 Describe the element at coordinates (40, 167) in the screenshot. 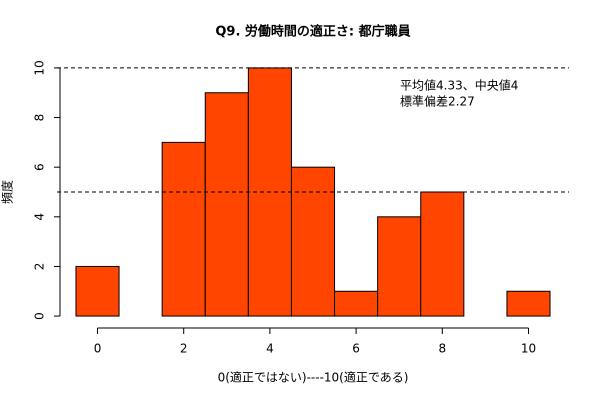

I see `y-tick-label: 6` at that location.